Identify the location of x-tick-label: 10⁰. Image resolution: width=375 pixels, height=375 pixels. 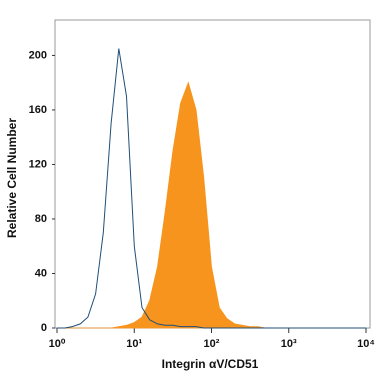
(57, 344).